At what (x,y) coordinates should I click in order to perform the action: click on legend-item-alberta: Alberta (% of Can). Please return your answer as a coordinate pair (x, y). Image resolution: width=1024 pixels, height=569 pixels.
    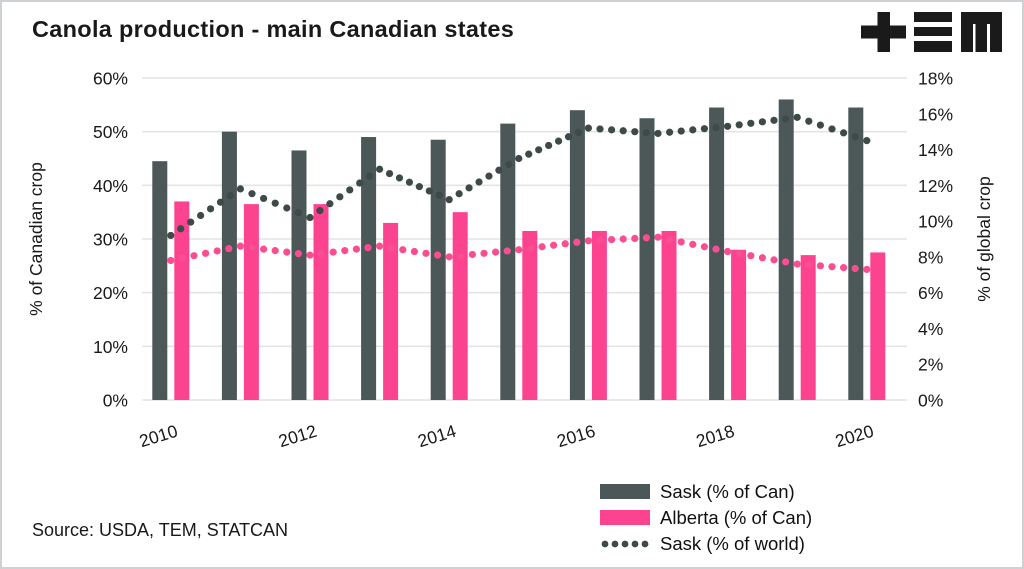
    Looking at the image, I should click on (706, 517).